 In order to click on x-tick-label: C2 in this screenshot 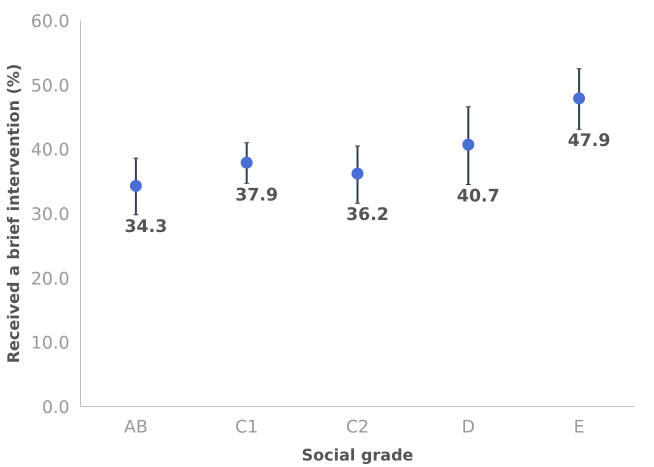, I will do `click(358, 428)`.